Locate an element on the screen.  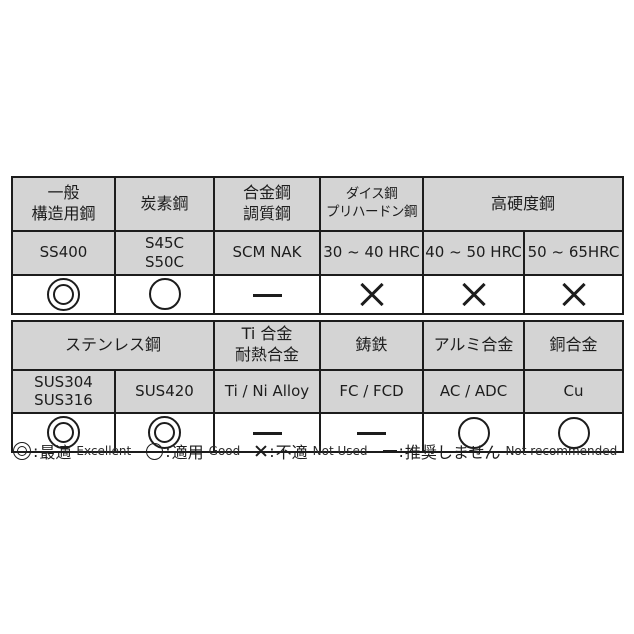
material-grade-cell: SUS420 is located at coordinates (164, 391).